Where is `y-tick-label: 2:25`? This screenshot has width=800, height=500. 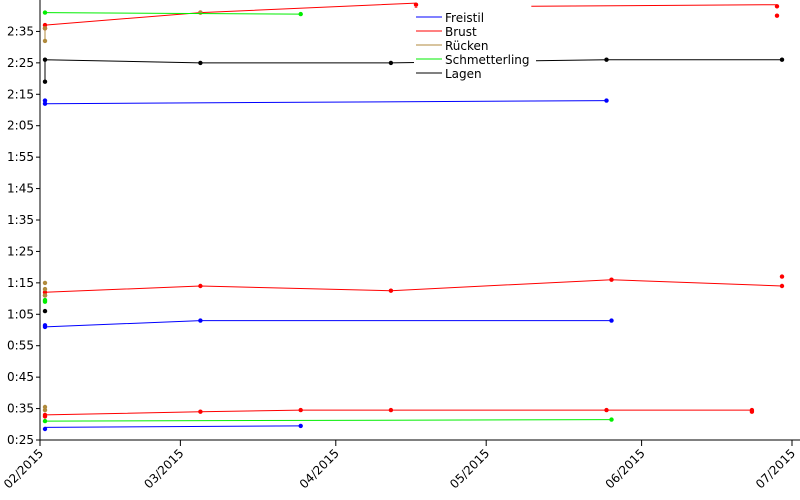 y-tick-label: 2:25 is located at coordinates (20, 63).